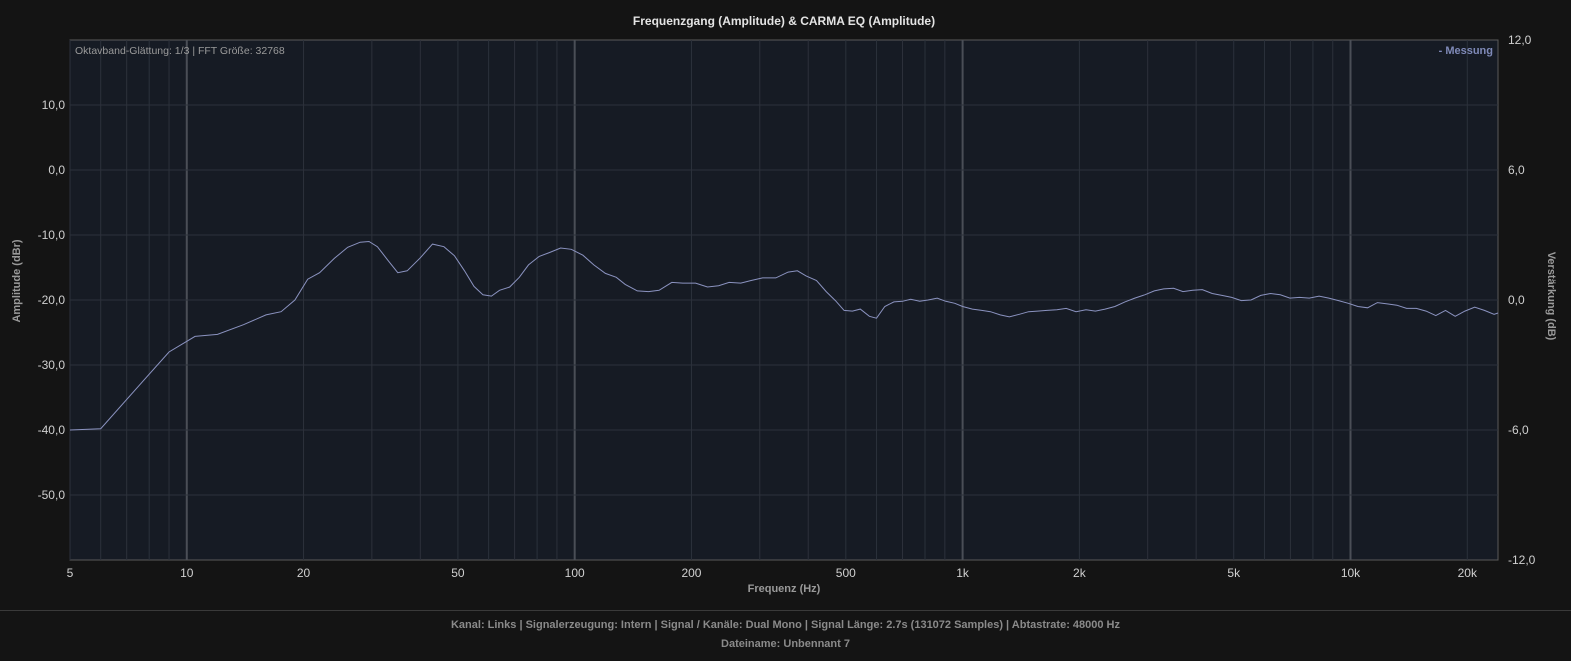  I want to click on x-tick-label: 50, so click(458, 573).